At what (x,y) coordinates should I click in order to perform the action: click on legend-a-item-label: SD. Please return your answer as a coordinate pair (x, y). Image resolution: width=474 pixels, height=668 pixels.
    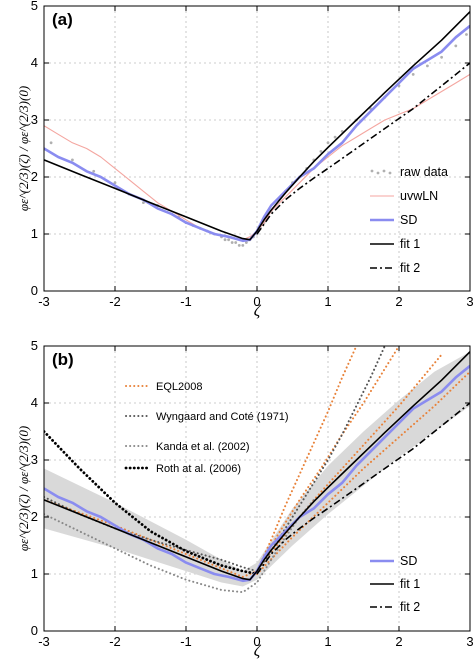
    Looking at the image, I should click on (408, 220).